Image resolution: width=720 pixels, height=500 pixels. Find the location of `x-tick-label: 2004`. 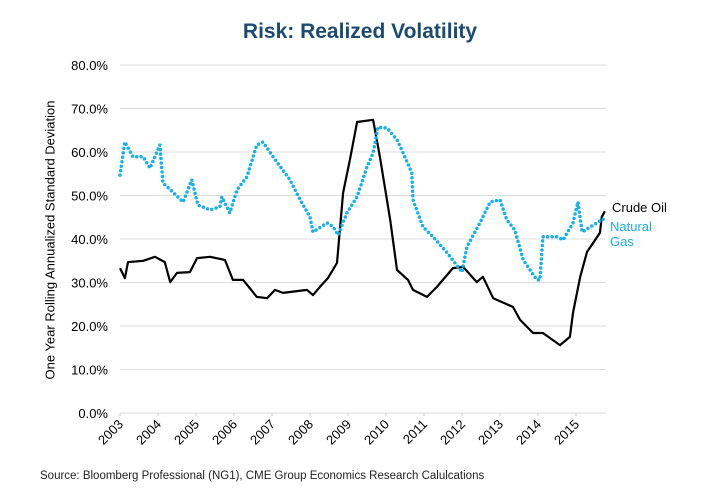

x-tick-label: 2004 is located at coordinates (148, 432).